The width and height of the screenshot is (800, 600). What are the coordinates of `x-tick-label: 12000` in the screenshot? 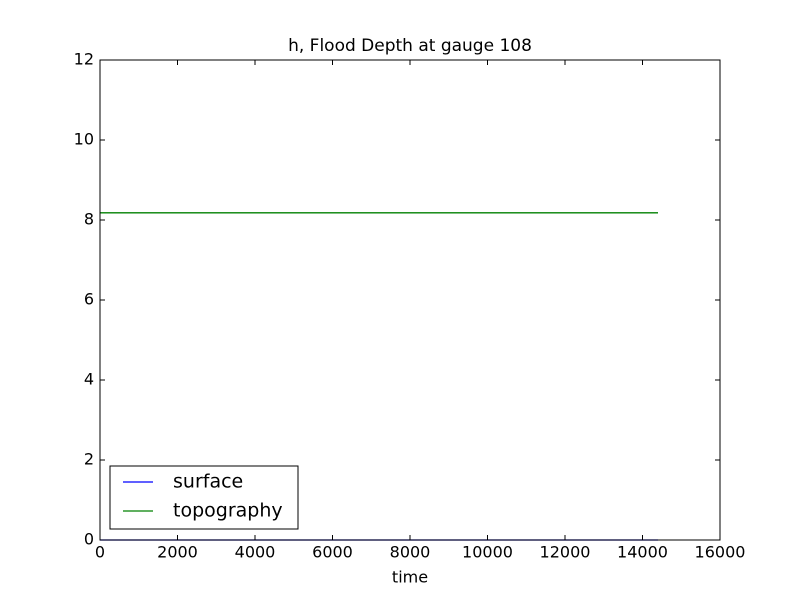 It's located at (565, 552).